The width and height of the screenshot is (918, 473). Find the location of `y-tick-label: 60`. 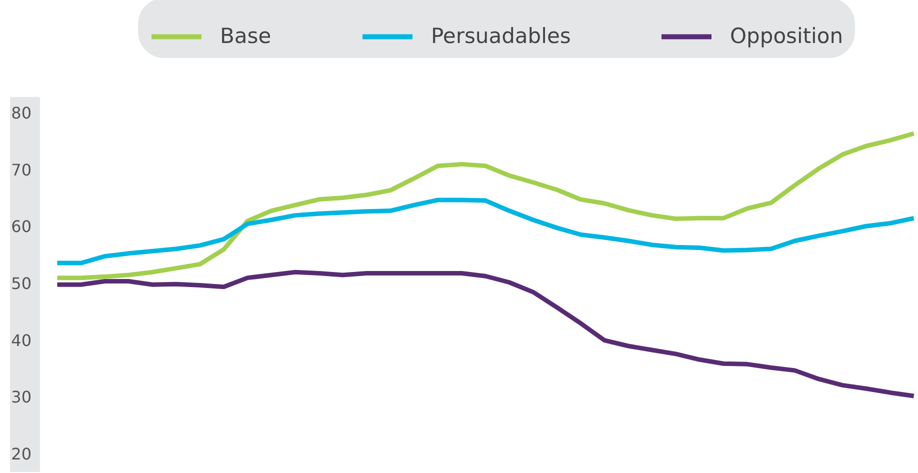

y-tick-label: 60 is located at coordinates (21, 226).